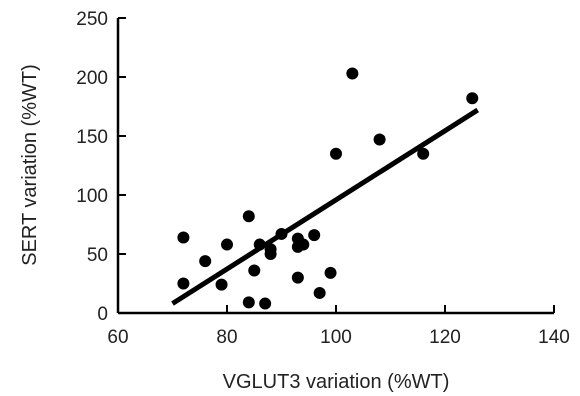  I want to click on y-tick-label: 250, so click(92, 19).